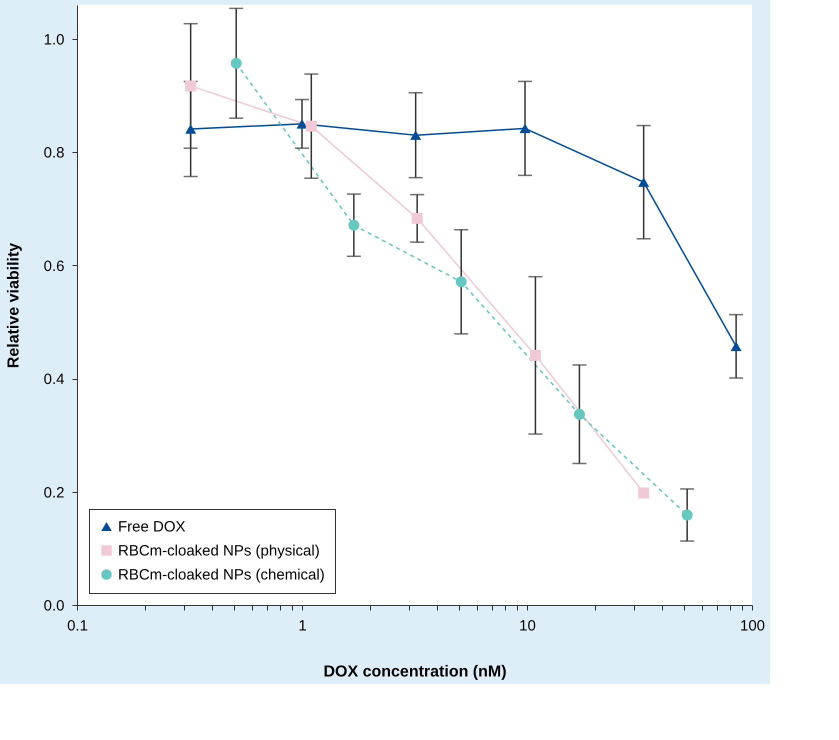  Describe the element at coordinates (54, 39) in the screenshot. I see `y-tick-label: 1.0` at that location.